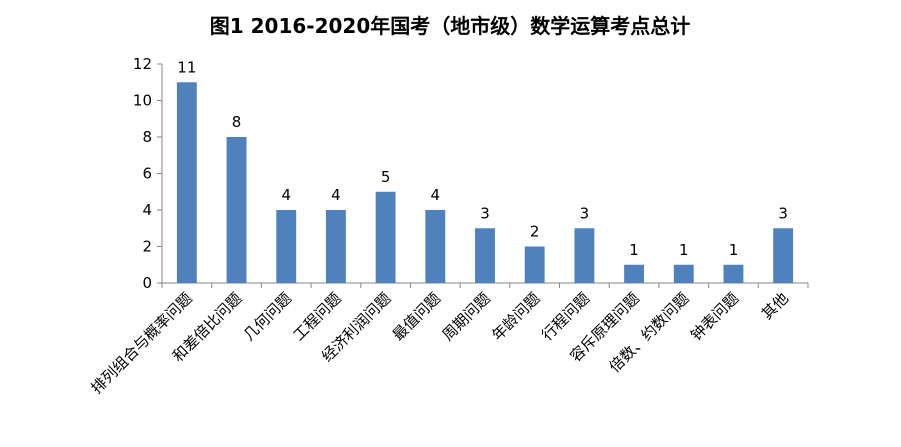 The height and width of the screenshot is (447, 901). I want to click on y-tick-label: 10, so click(142, 101).